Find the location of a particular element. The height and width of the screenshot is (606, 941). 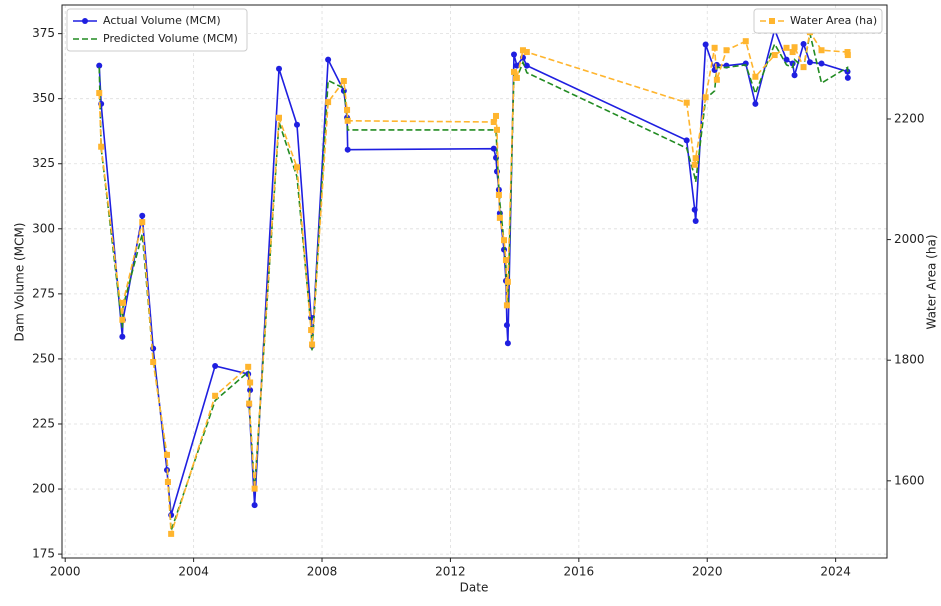

y2-axis-label: Water Area (ha) is located at coordinates (932, 281).